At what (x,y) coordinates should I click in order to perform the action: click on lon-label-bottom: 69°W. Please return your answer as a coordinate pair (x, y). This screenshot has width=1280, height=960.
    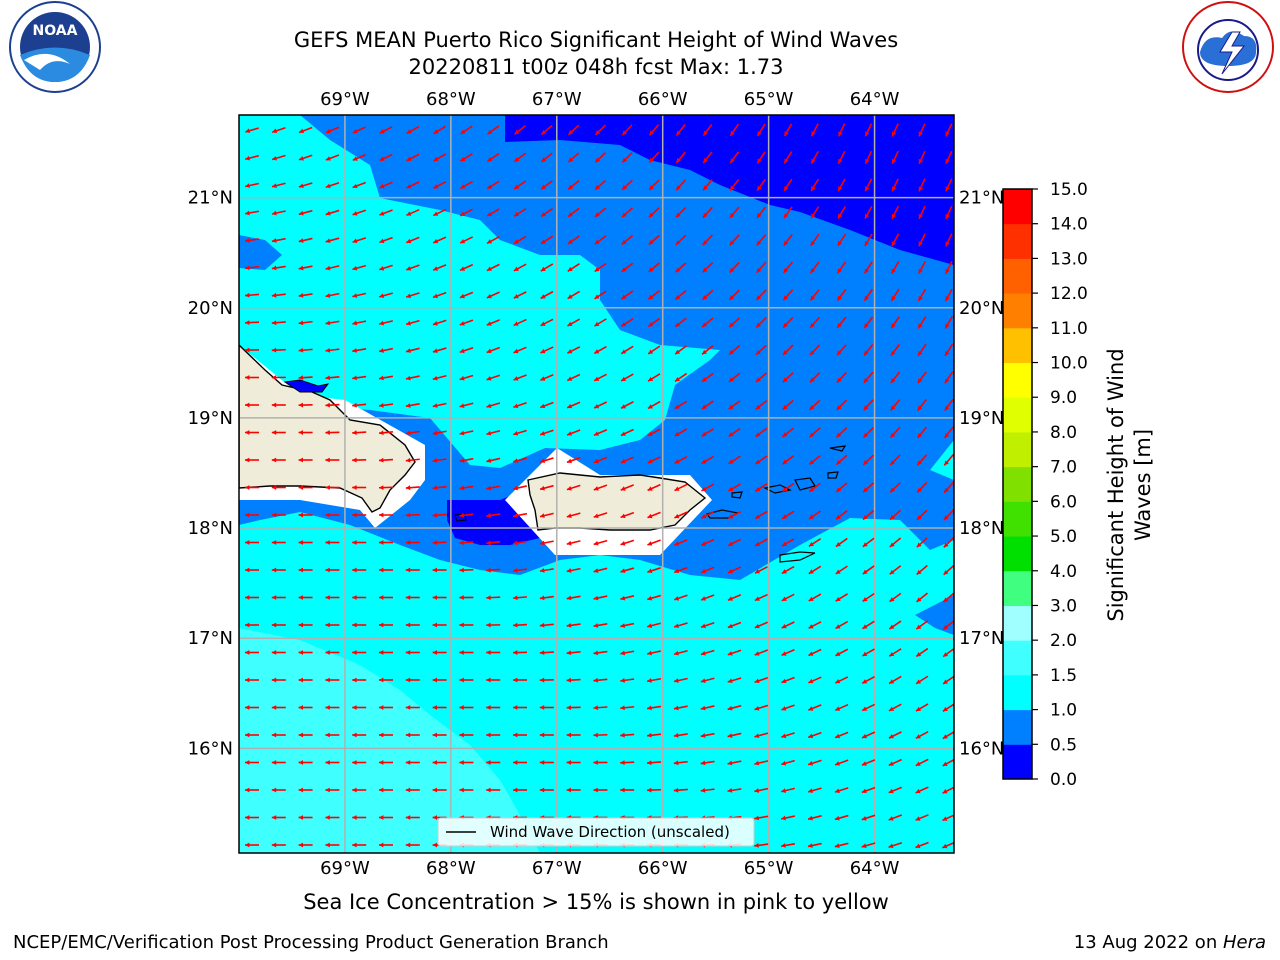
    Looking at the image, I should click on (345, 868).